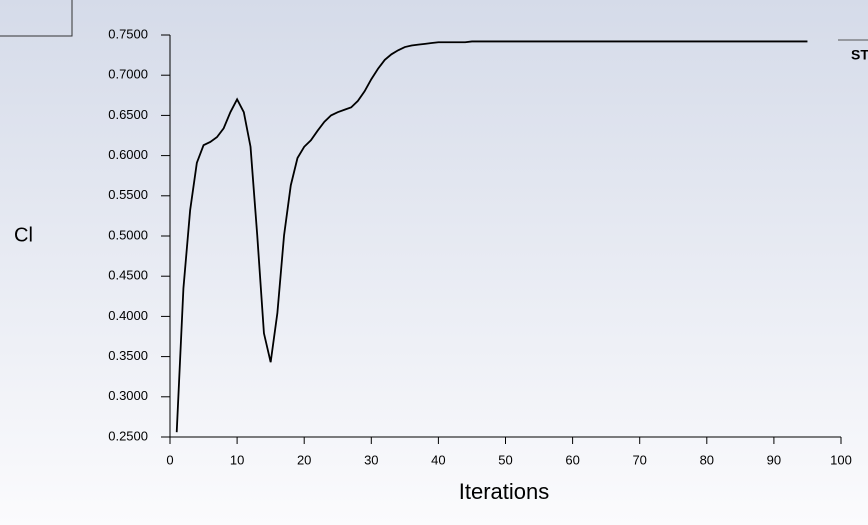 The image size is (868, 525). Describe the element at coordinates (128, 154) in the screenshot. I see `y-tick-label: 0.6000` at that location.